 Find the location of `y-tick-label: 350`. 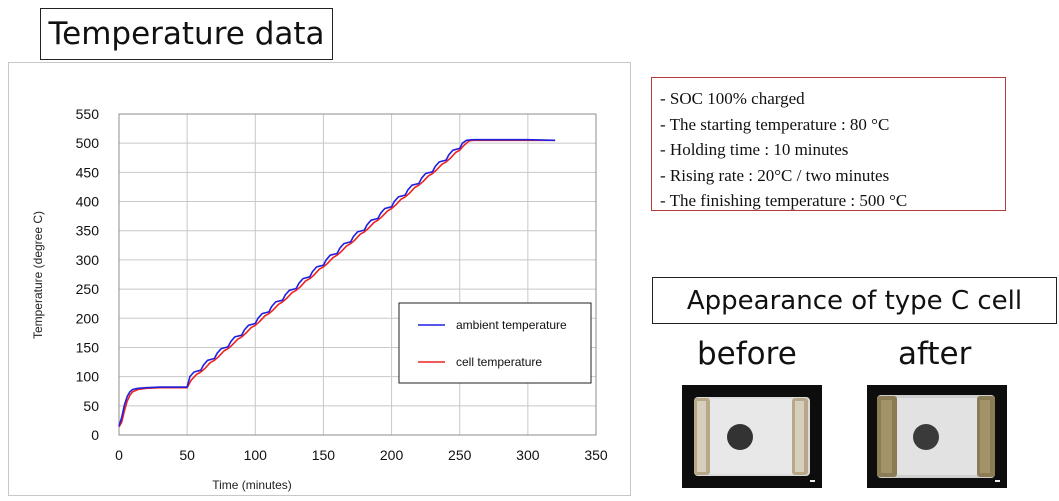

y-tick-label: 350 is located at coordinates (88, 231).